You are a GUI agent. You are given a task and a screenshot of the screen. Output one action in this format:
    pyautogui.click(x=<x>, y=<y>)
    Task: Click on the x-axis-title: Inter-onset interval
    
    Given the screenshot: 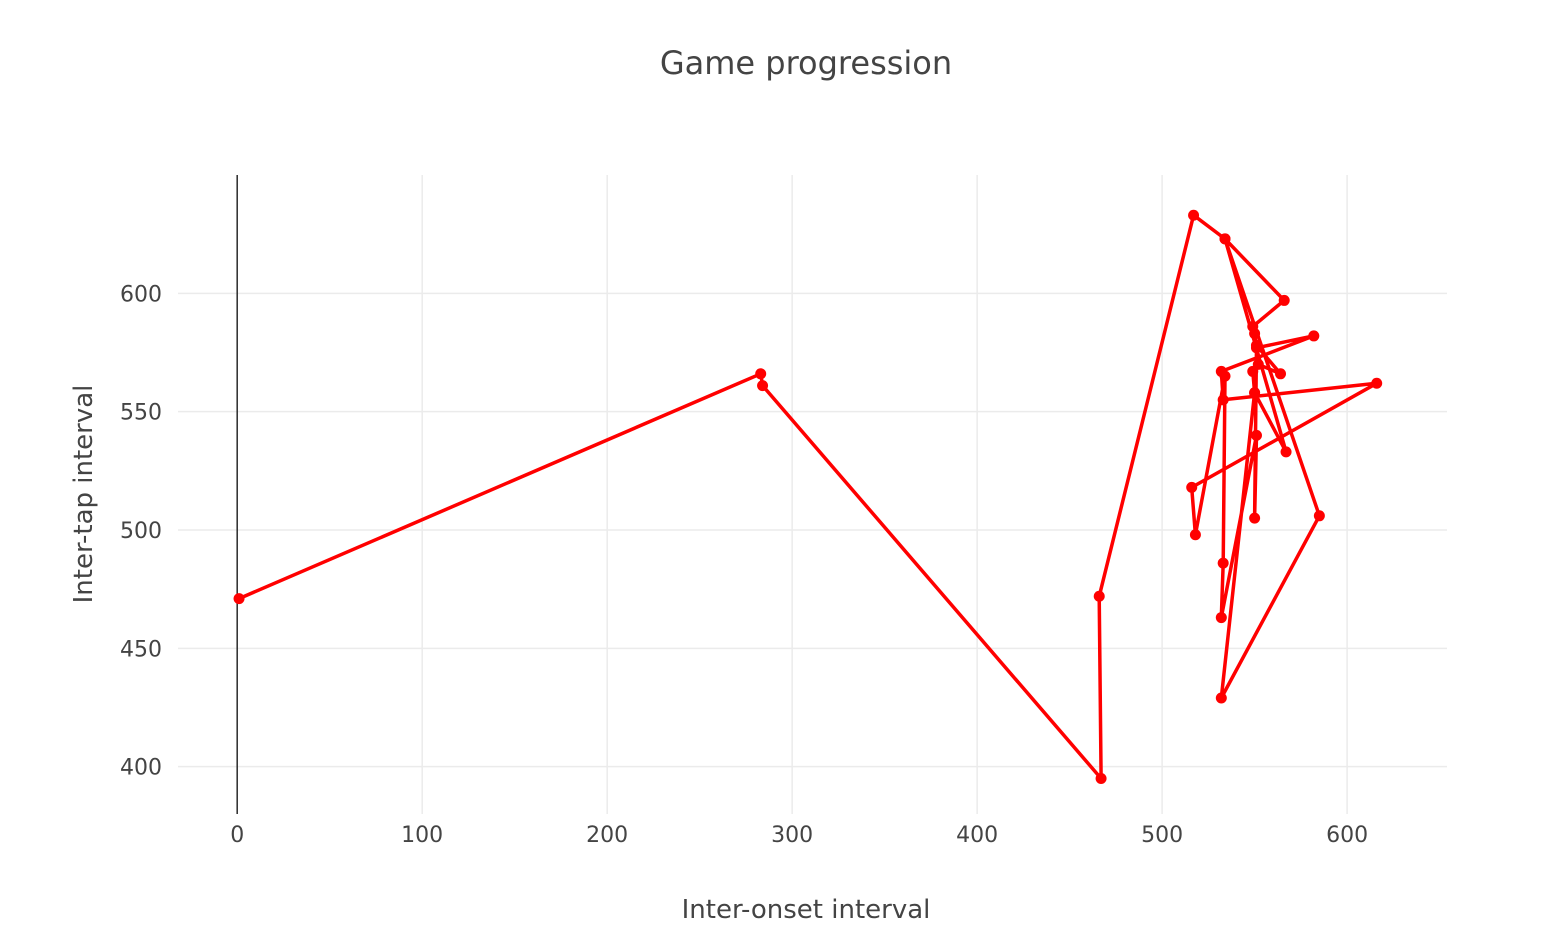 What is the action you would take?
    pyautogui.click(x=806, y=910)
    